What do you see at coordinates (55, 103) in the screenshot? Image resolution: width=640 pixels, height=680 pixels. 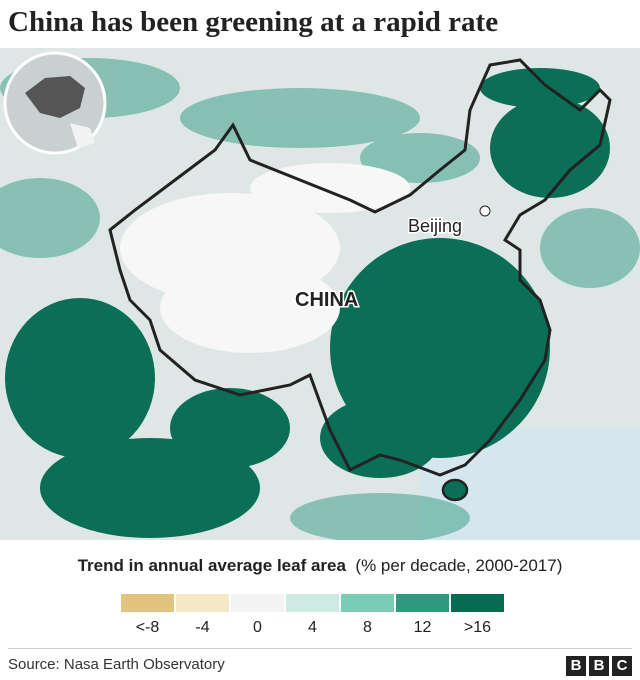 I see `globe-inset` at bounding box center [55, 103].